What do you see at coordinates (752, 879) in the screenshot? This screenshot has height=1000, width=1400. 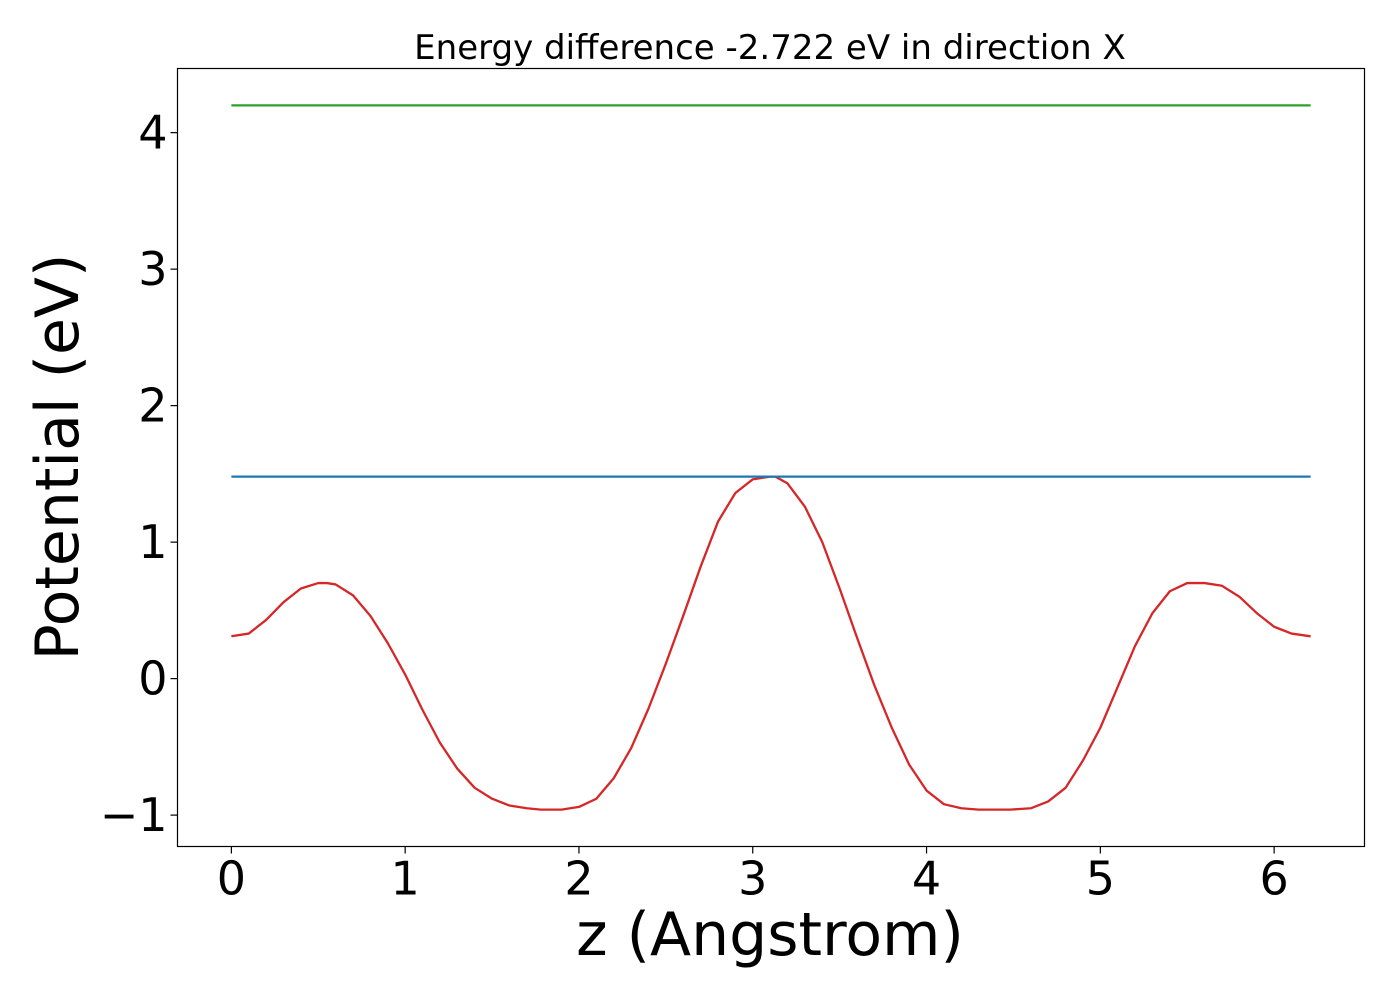 I see `x-tick-label: 3` at bounding box center [752, 879].